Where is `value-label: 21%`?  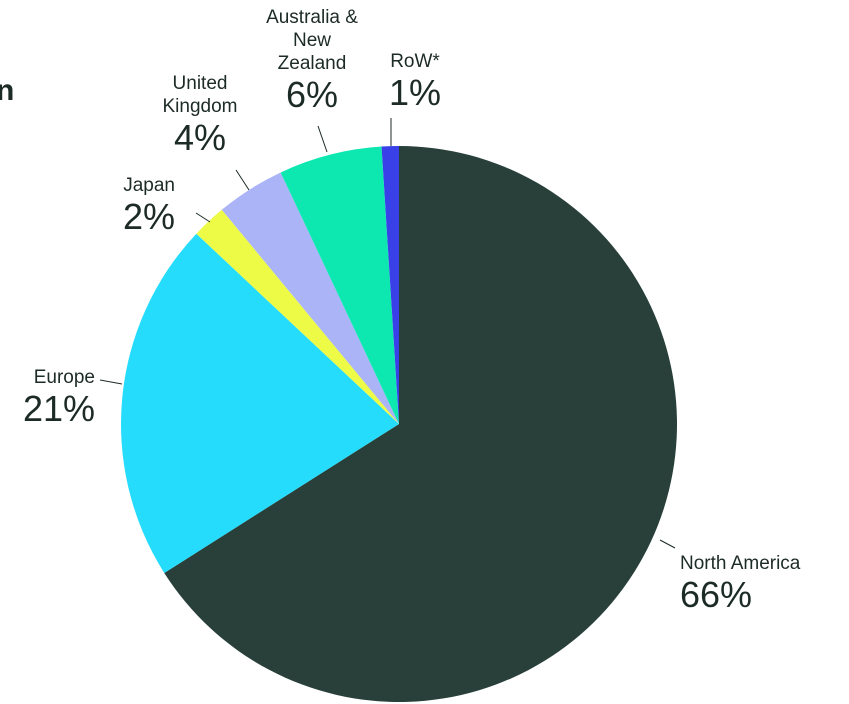
value-label: 21% is located at coordinates (58, 408).